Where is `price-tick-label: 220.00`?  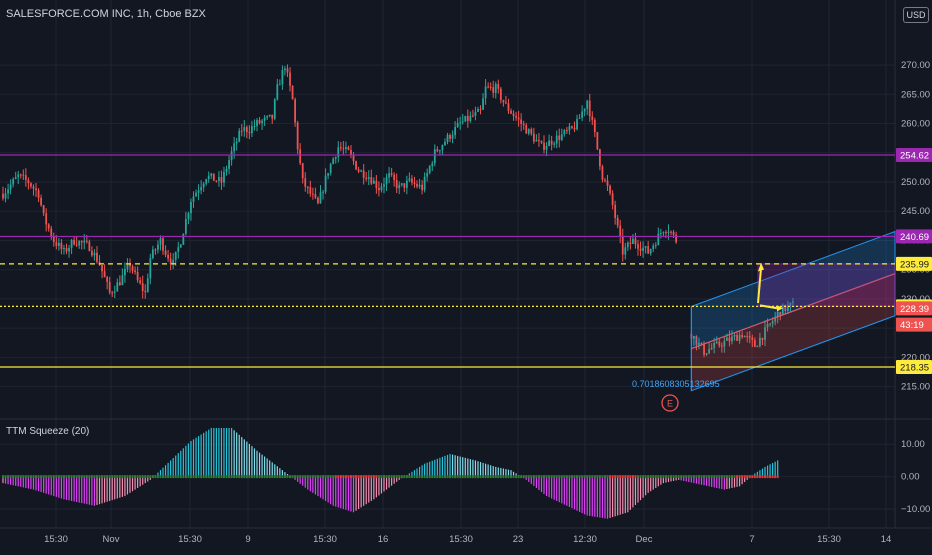
price-tick-label: 220.00 is located at coordinates (915, 357).